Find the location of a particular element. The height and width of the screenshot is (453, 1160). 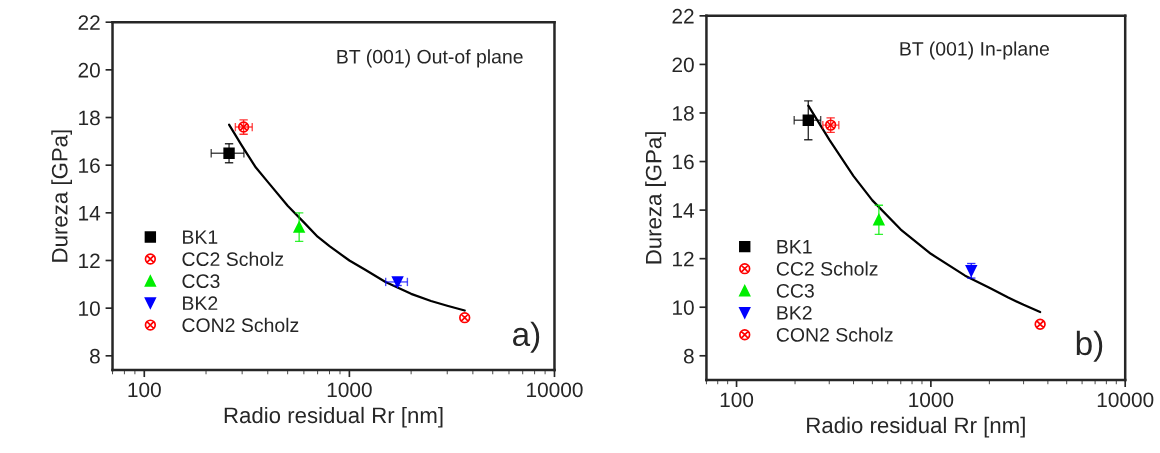

annotation: a) is located at coordinates (526, 337).